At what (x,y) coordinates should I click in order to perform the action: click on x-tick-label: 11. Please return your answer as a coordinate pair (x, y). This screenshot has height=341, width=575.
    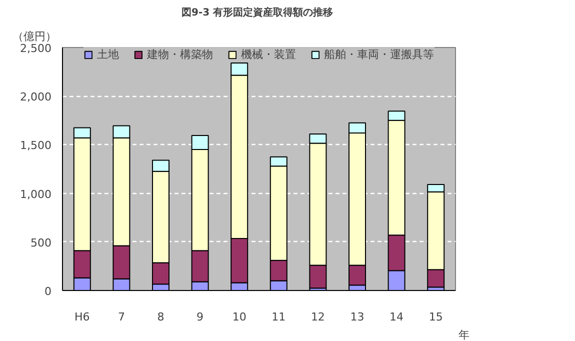
    Looking at the image, I should click on (279, 317).